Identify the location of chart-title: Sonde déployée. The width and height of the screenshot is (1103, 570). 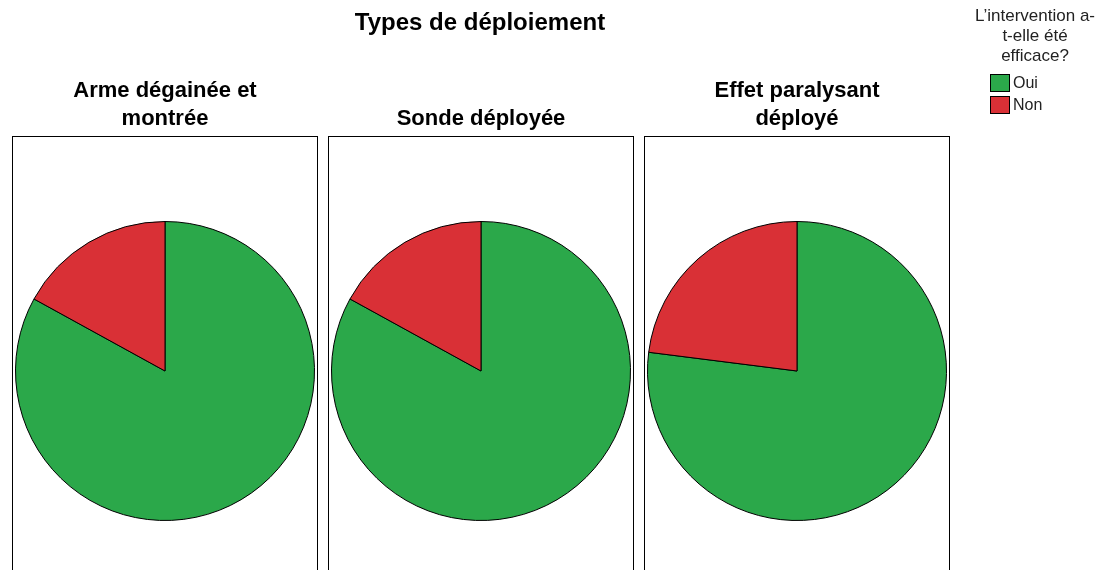
(481, 118).